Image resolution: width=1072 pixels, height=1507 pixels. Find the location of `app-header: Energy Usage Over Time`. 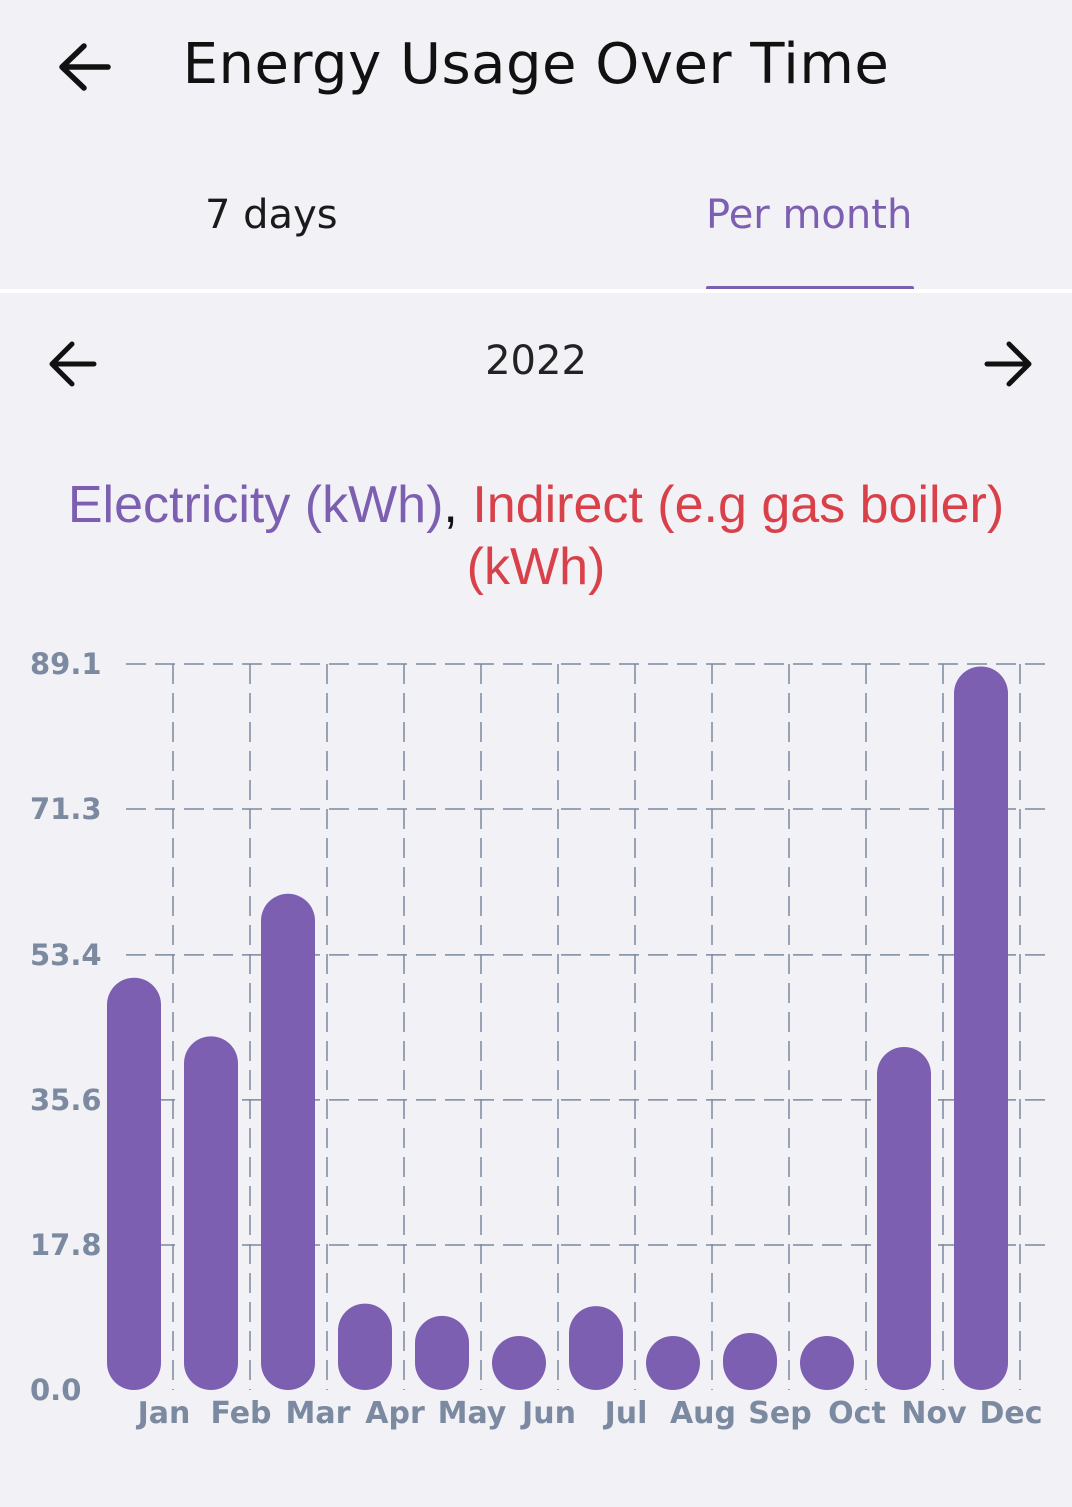

app-header: Energy Usage Over Time is located at coordinates (536, 67).